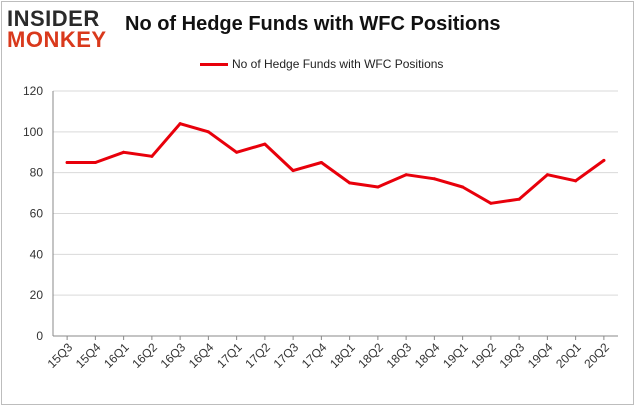 This screenshot has height=408, width=637. What do you see at coordinates (455, 355) in the screenshot?
I see `x-tick-label: 19Q1` at bounding box center [455, 355].